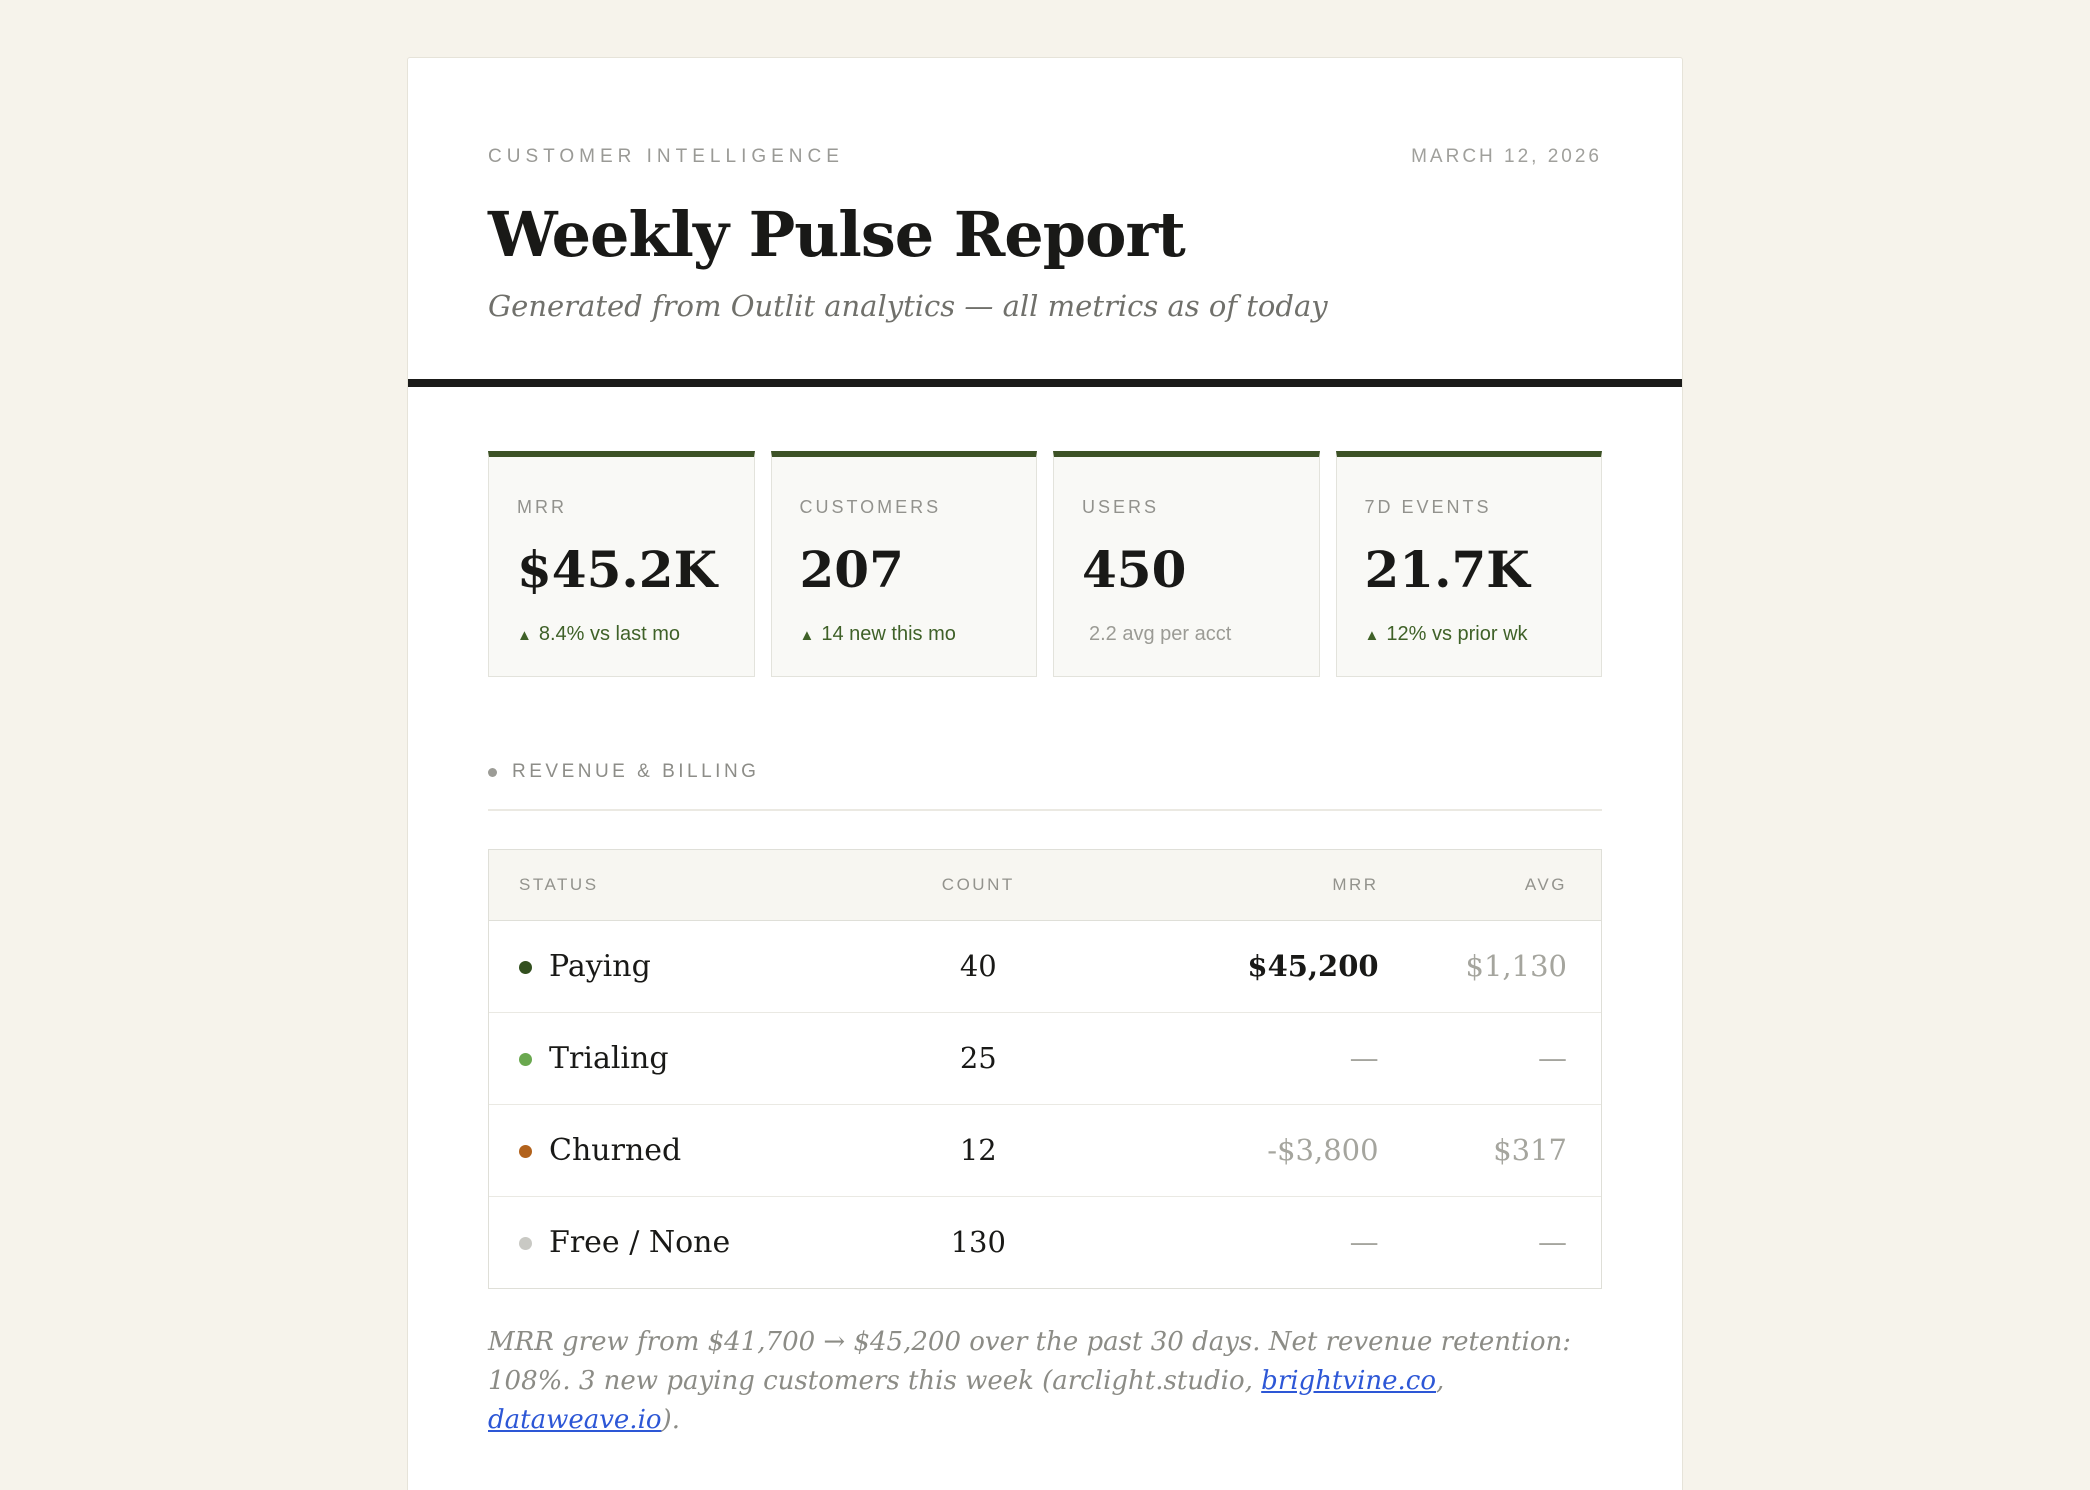 The image size is (2090, 1490). Describe the element at coordinates (870, 507) in the screenshot. I see `metric-label: CUSTOMERS` at that location.